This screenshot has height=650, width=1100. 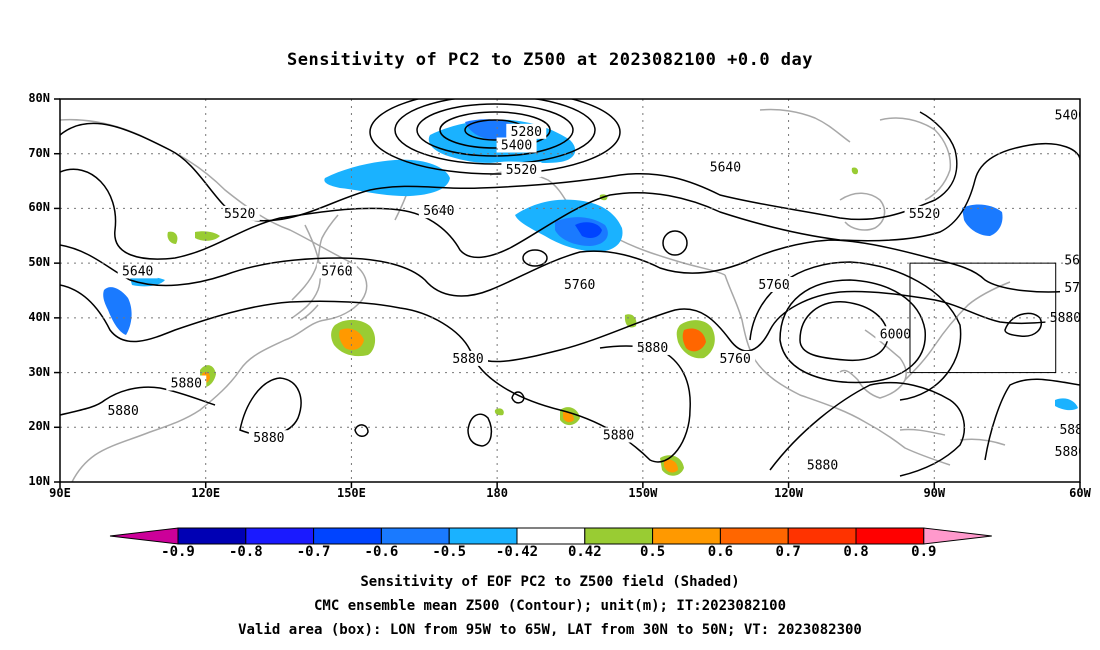 What do you see at coordinates (643, 493) in the screenshot?
I see `longitude-label: 150W` at bounding box center [643, 493].